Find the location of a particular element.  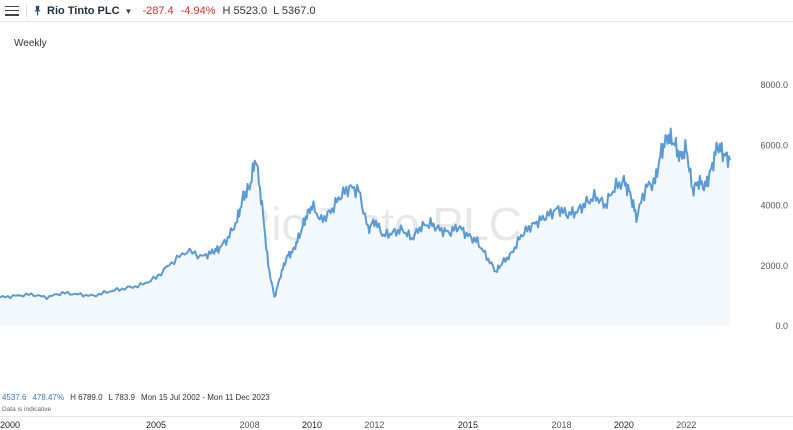

chart-period-label: Weekly is located at coordinates (30, 43).